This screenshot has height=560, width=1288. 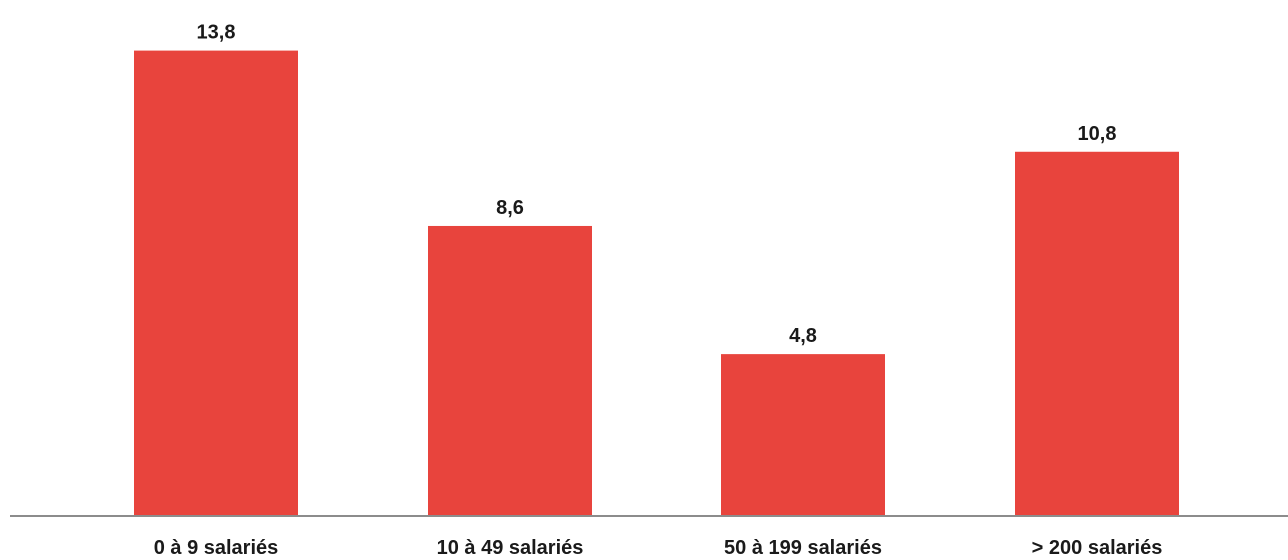 What do you see at coordinates (803, 548) in the screenshot?
I see `category-label-3: 50 à 199 salariés` at bounding box center [803, 548].